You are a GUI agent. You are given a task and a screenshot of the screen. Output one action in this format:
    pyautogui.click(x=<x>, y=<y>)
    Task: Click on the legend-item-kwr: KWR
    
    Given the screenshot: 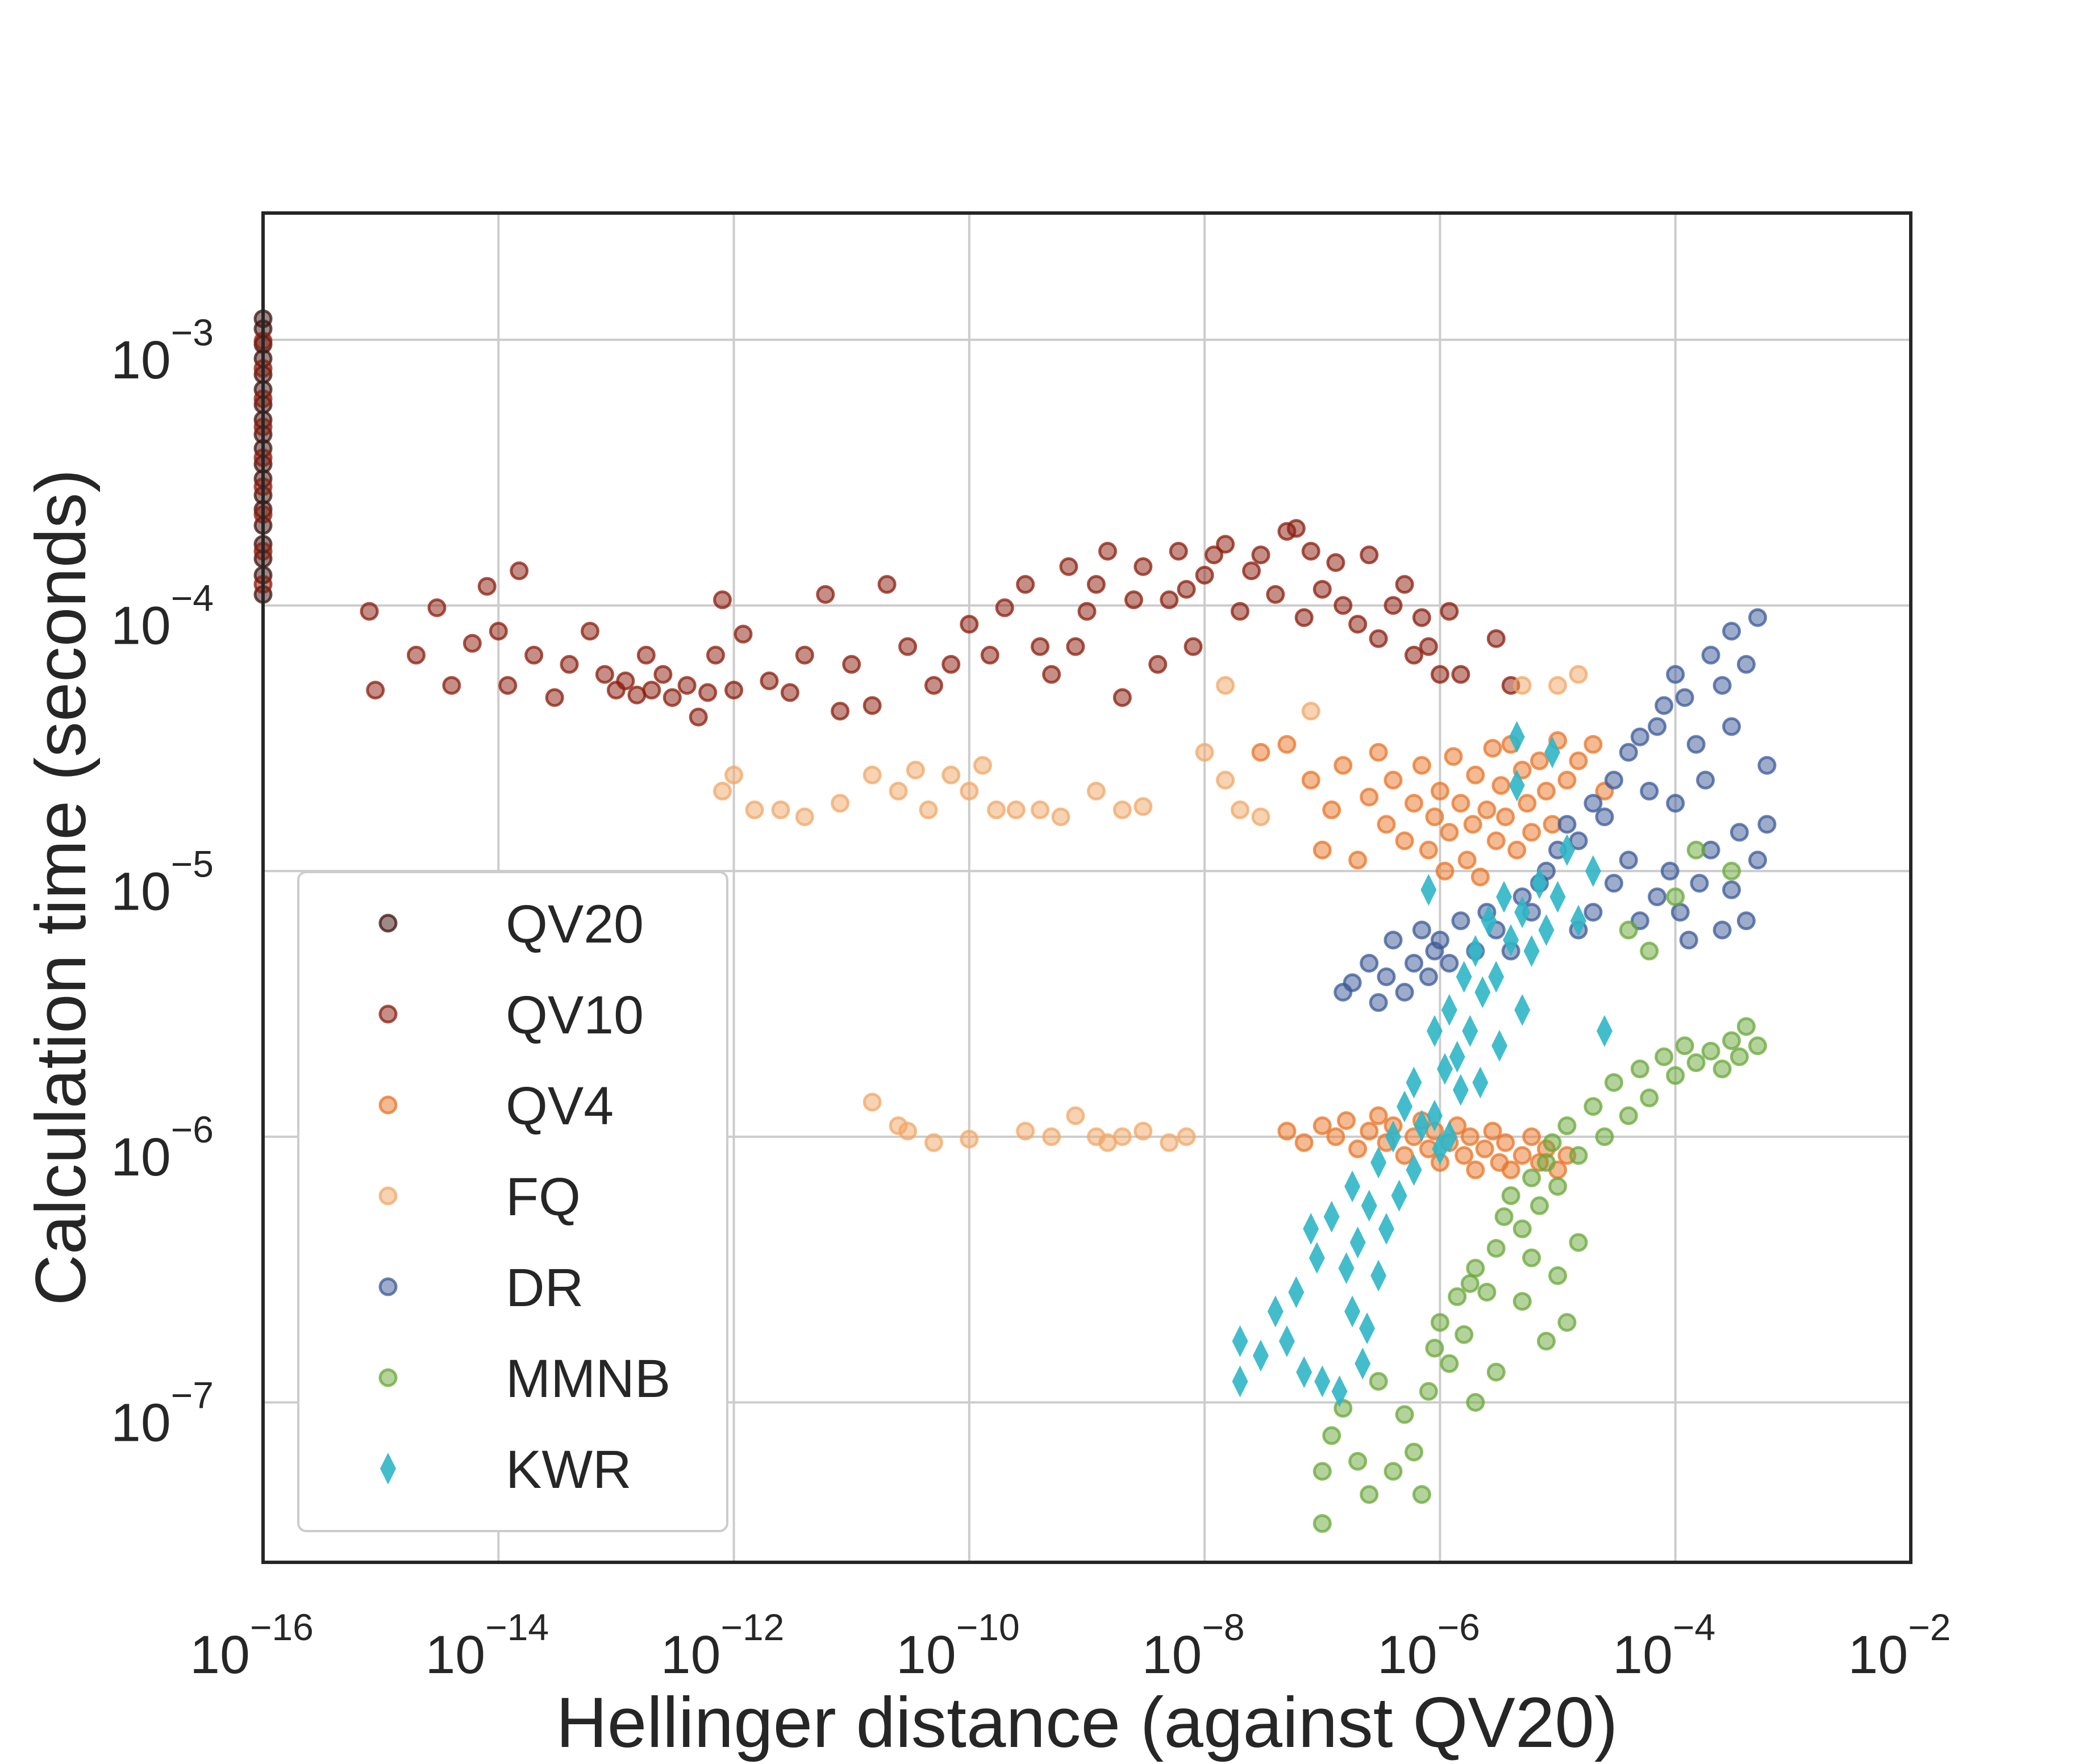 What is the action you would take?
    pyautogui.click(x=506, y=1470)
    